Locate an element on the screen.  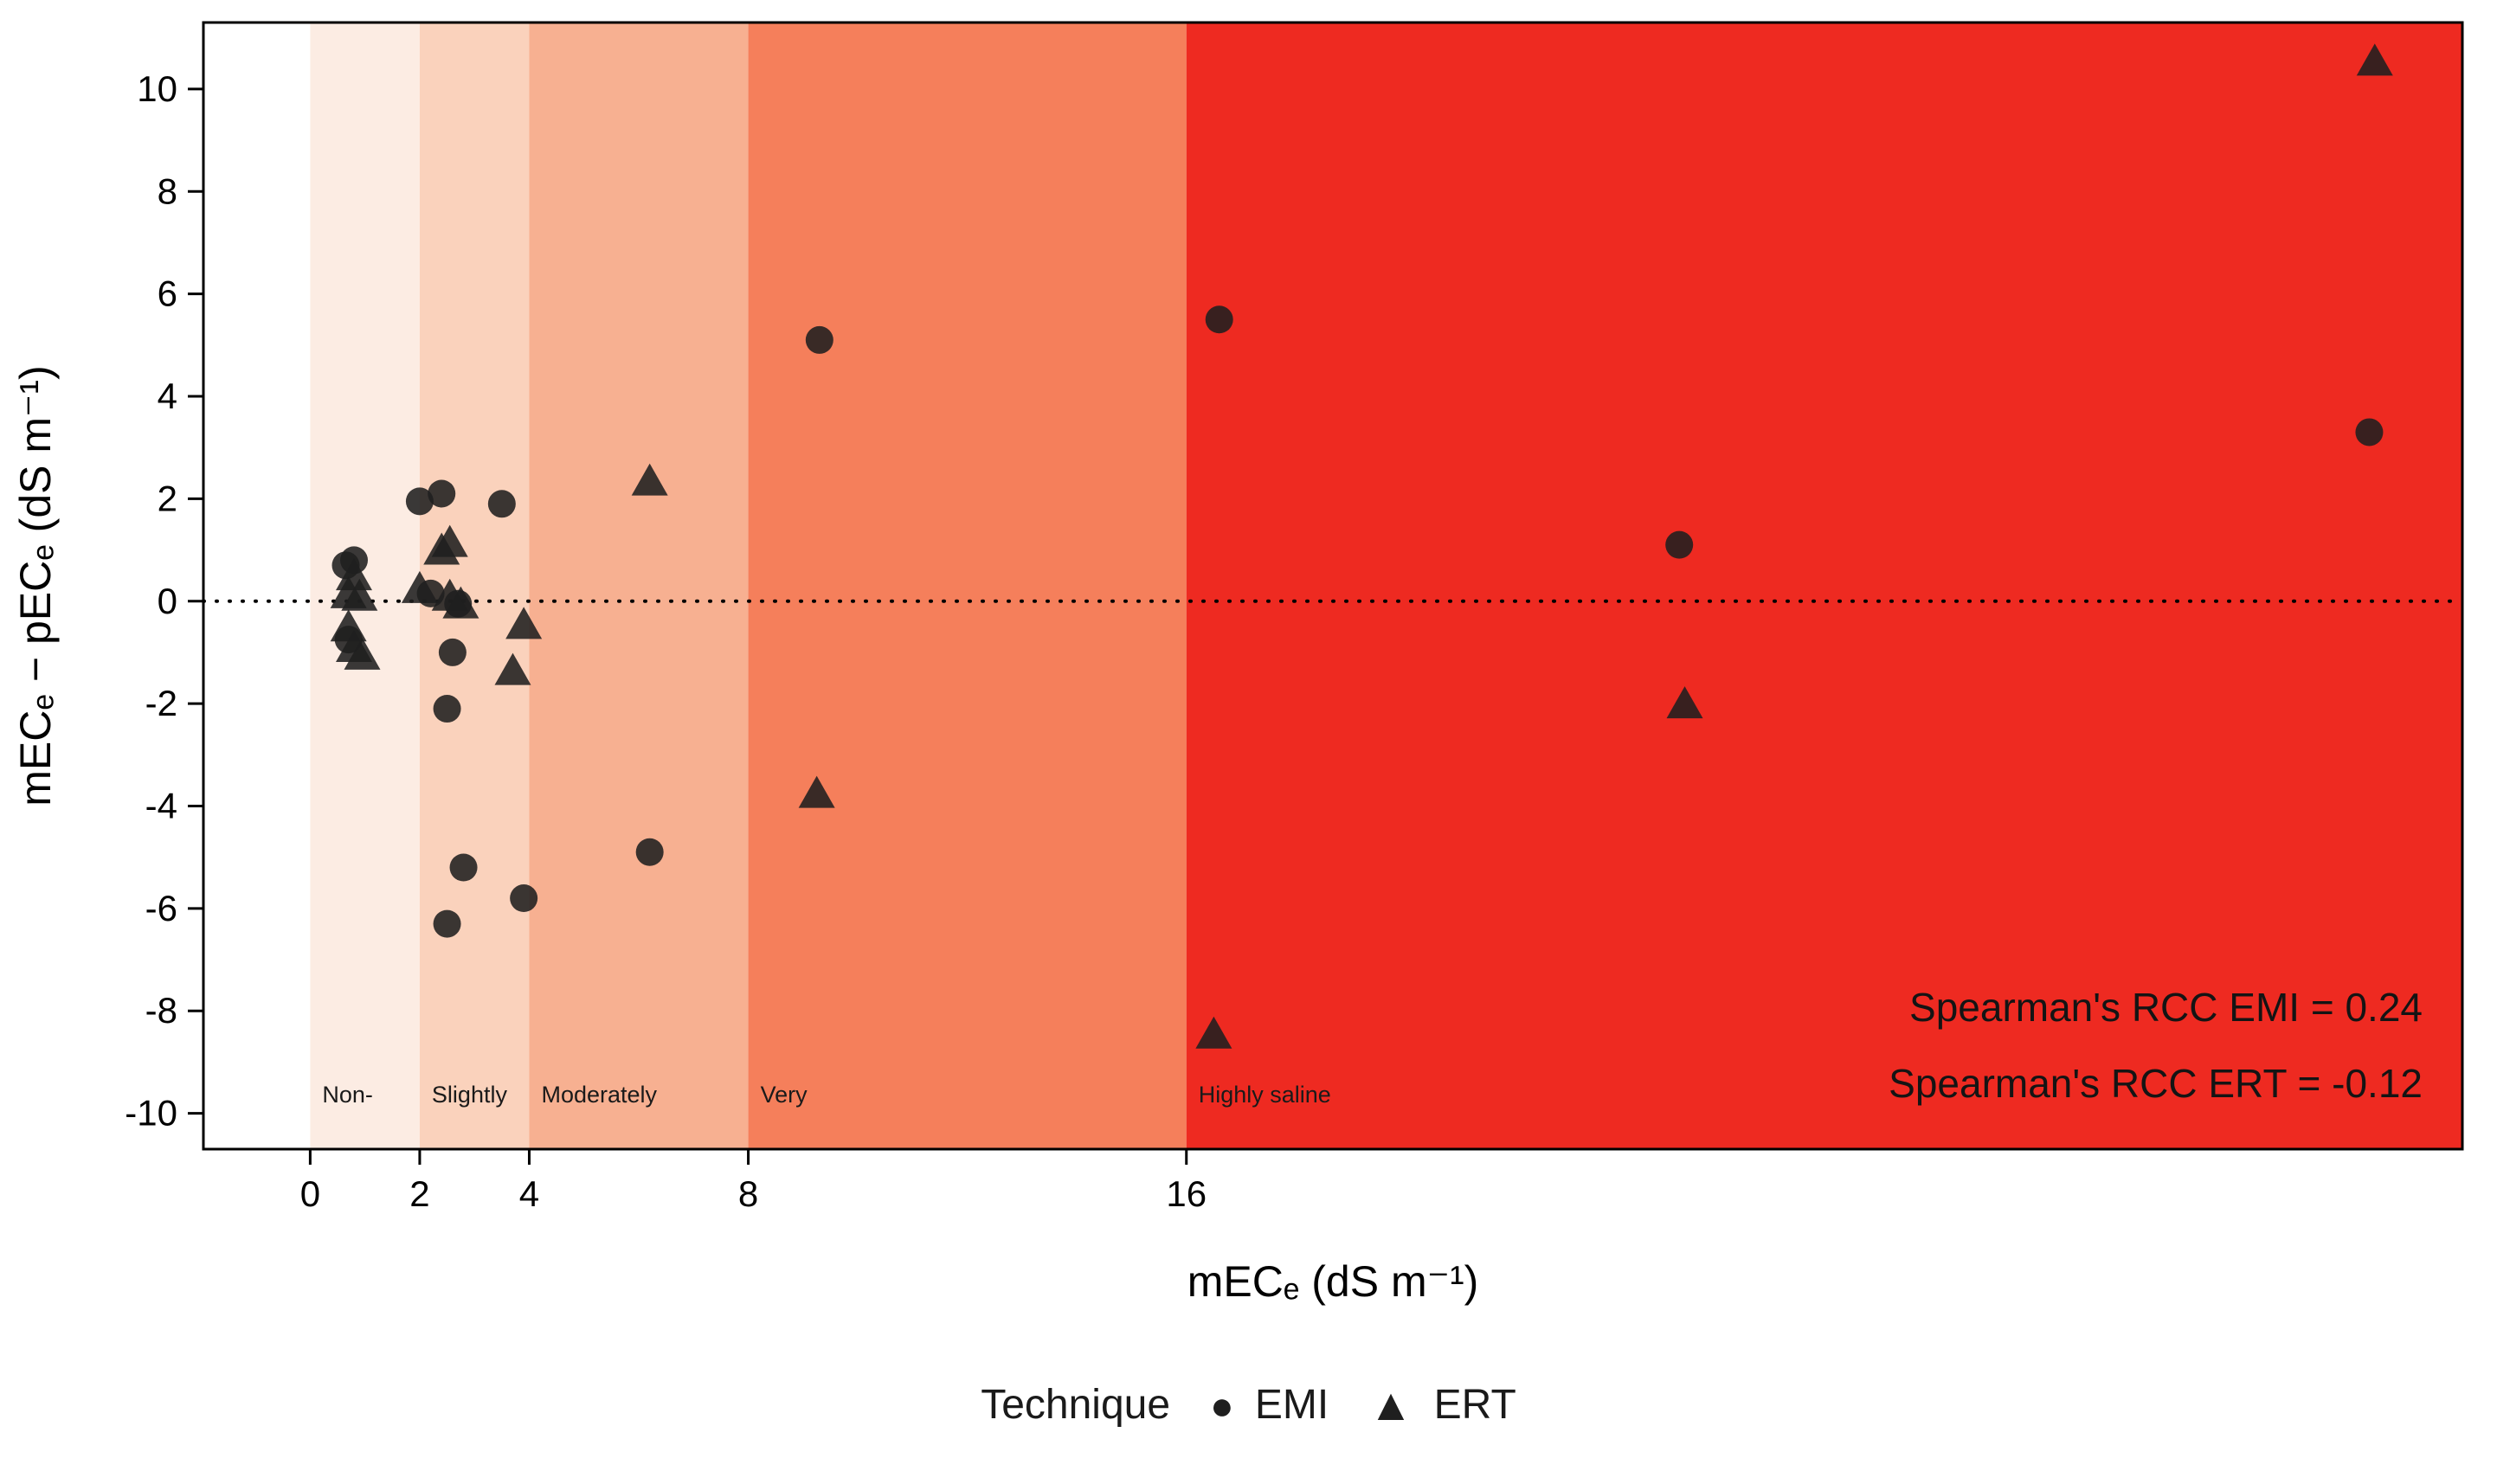
y-tick-label: -6 is located at coordinates (161, 908).